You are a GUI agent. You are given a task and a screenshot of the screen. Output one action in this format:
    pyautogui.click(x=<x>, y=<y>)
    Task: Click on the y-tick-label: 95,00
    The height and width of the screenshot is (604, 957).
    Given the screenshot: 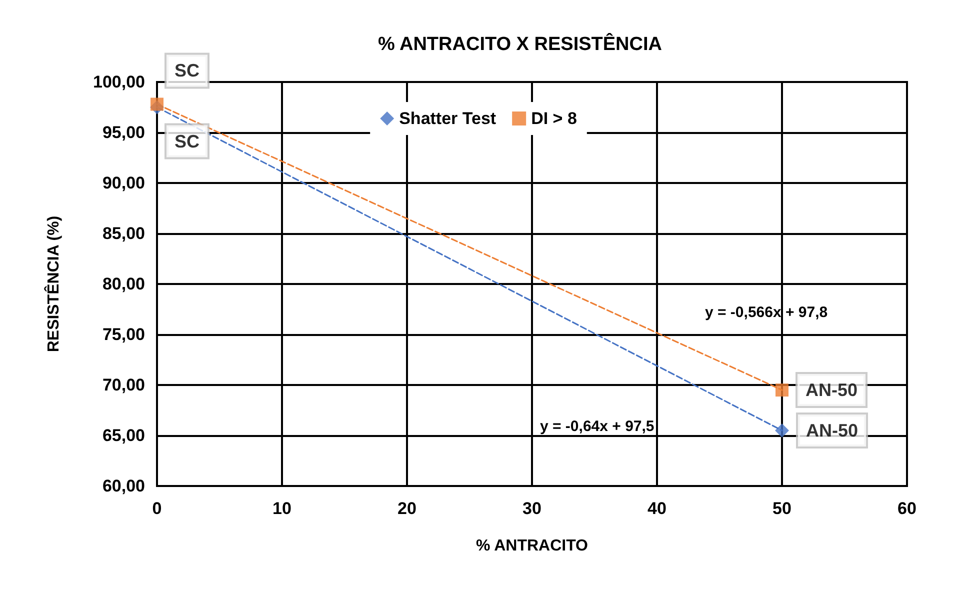 What is the action you would take?
    pyautogui.click(x=123, y=132)
    